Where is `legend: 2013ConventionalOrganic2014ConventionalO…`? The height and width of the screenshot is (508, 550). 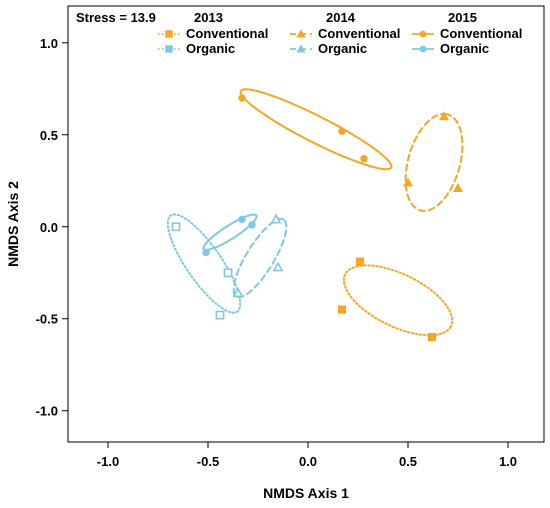
legend: 2013ConventionalOrganic2014ConventionalO… is located at coordinates (340, 33).